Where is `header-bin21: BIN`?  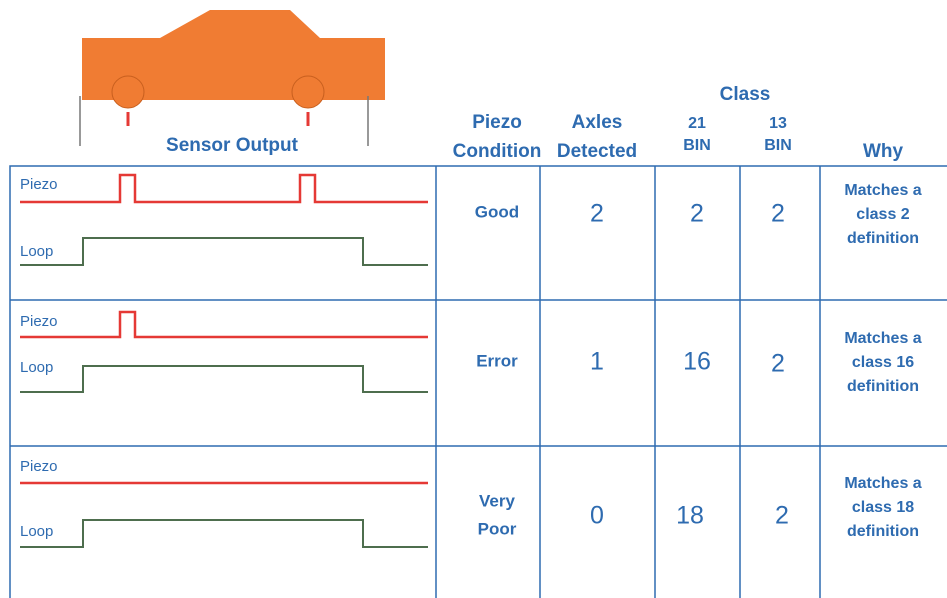 header-bin21: BIN is located at coordinates (697, 145).